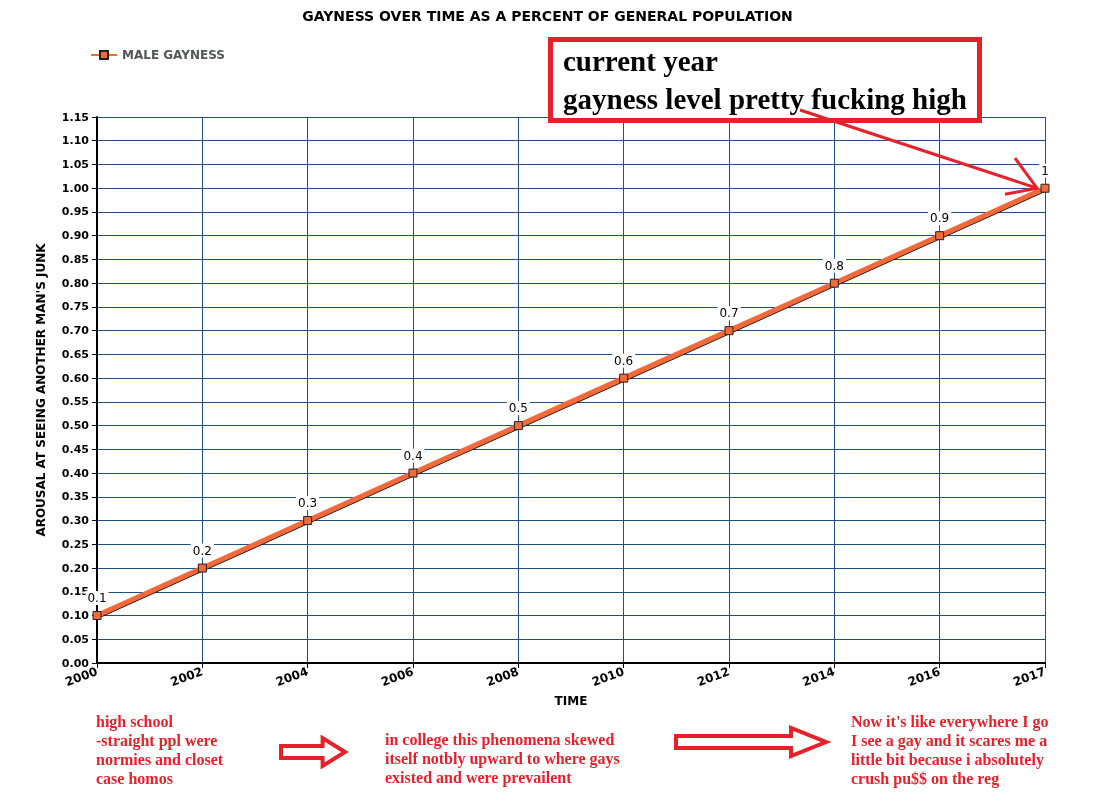  I want to click on y-tick-label: 0.05, so click(75, 639).